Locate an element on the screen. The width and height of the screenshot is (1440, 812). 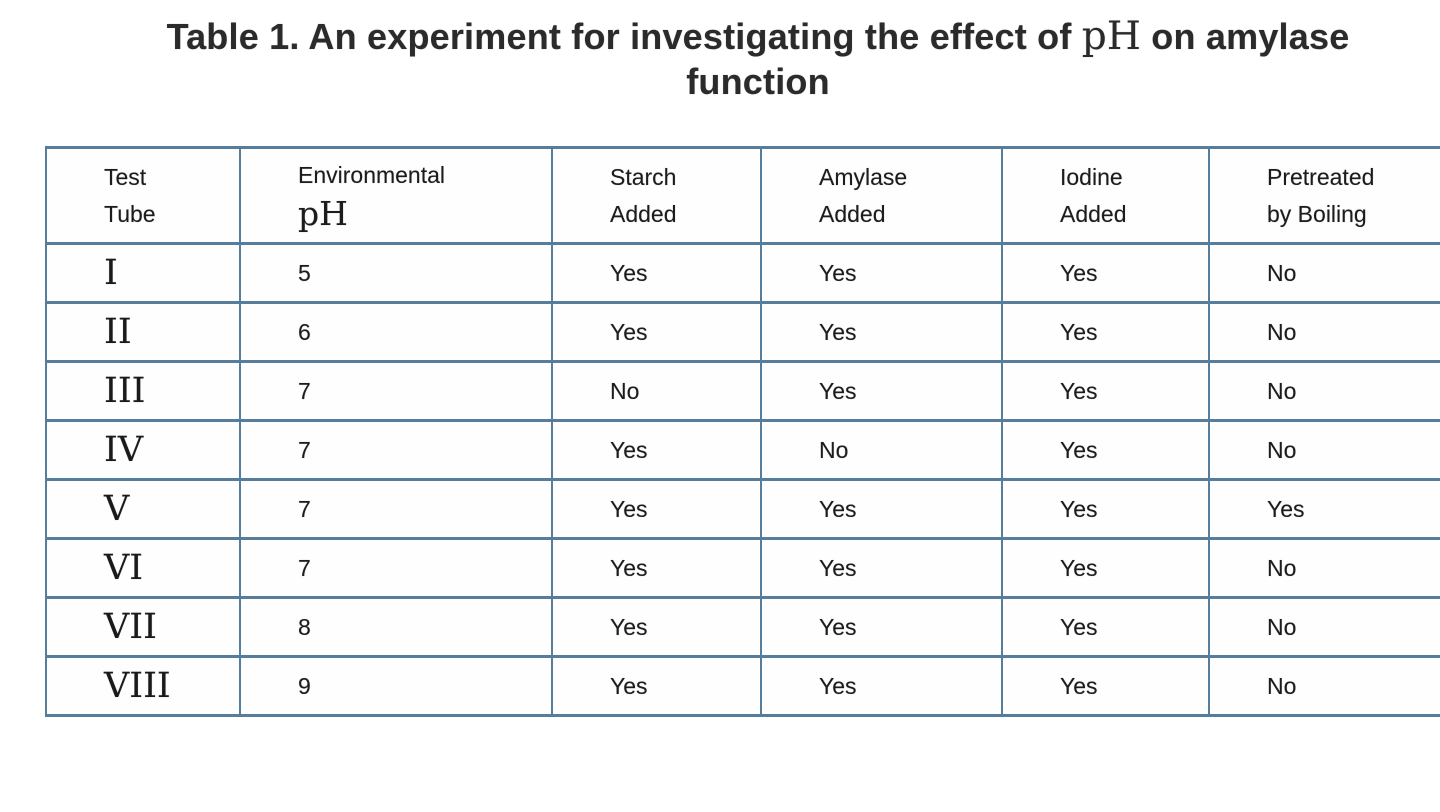
table-row: II 6 Yes Yes Yes No is located at coordinates (742, 332).